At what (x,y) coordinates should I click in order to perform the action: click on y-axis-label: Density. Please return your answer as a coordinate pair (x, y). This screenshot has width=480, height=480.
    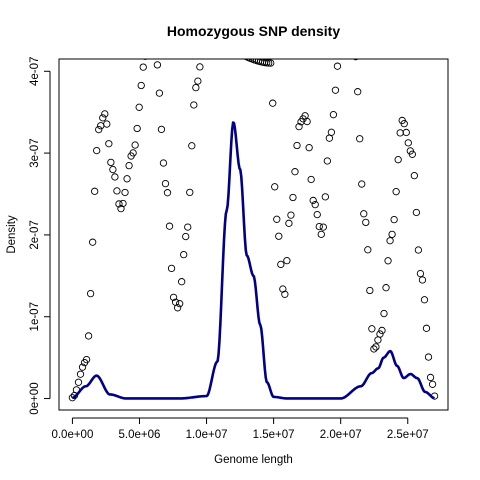
    Looking at the image, I should click on (12, 234).